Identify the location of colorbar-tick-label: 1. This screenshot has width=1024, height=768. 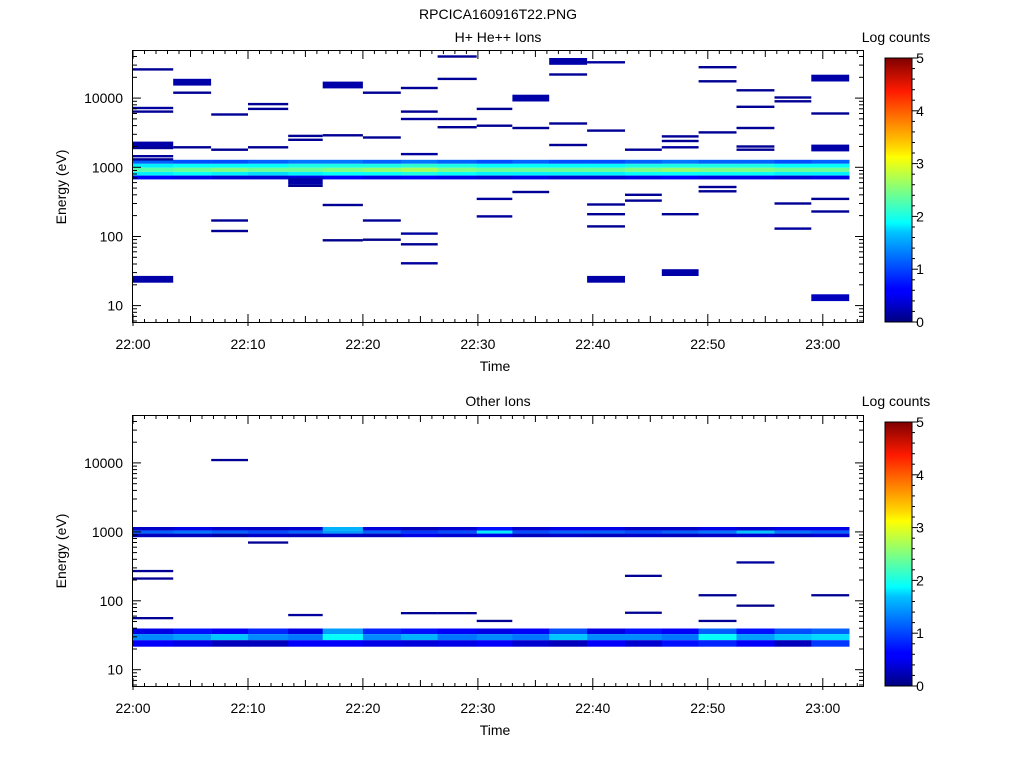
(920, 633).